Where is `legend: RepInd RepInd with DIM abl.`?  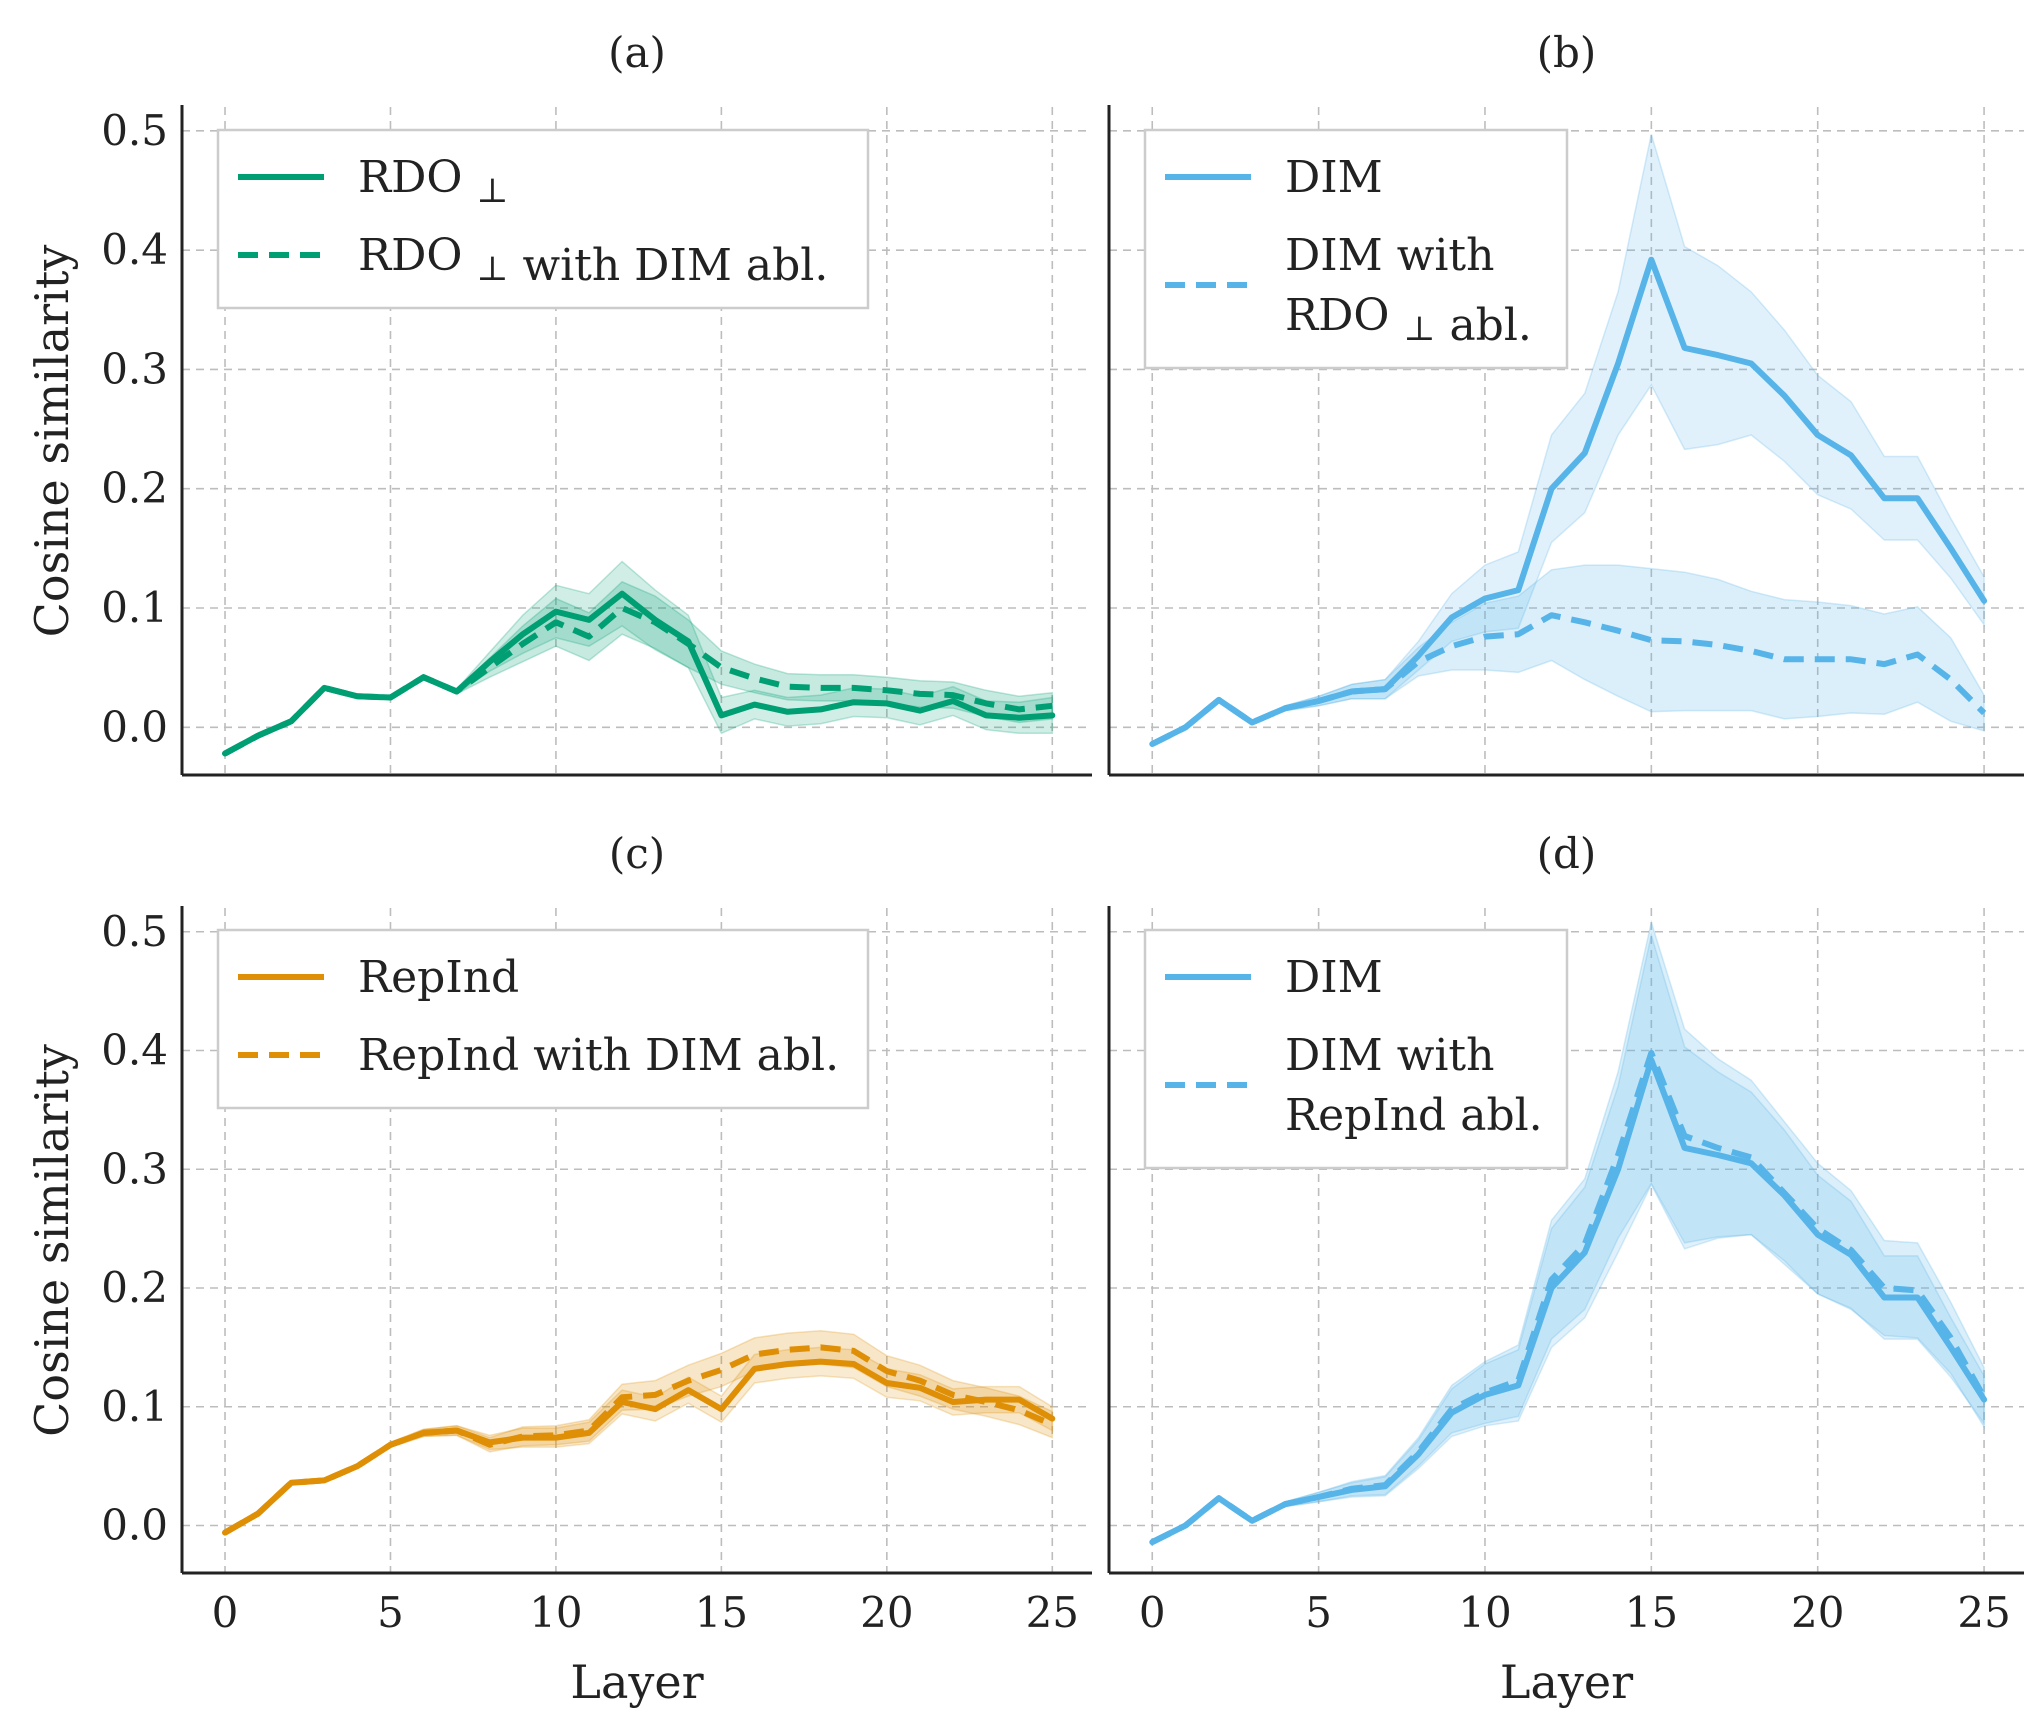
legend: RepInd RepInd with DIM abl. is located at coordinates (543, 1019).